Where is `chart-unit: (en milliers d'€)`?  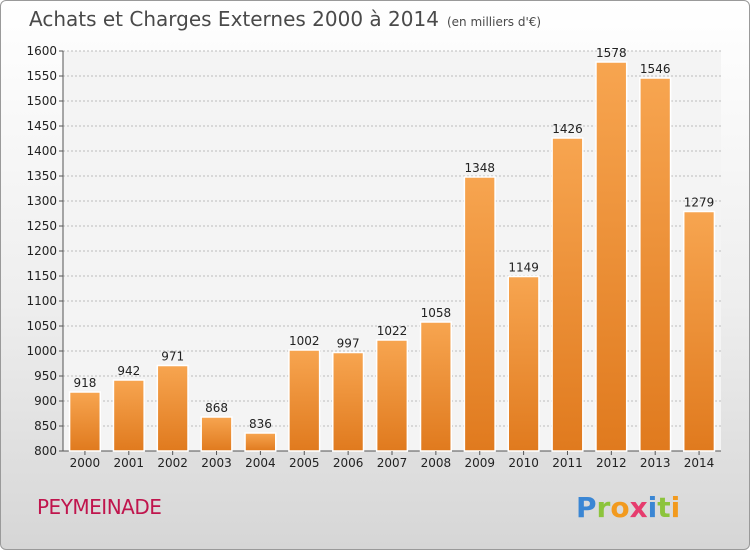 chart-unit: (en milliers d'€) is located at coordinates (494, 22).